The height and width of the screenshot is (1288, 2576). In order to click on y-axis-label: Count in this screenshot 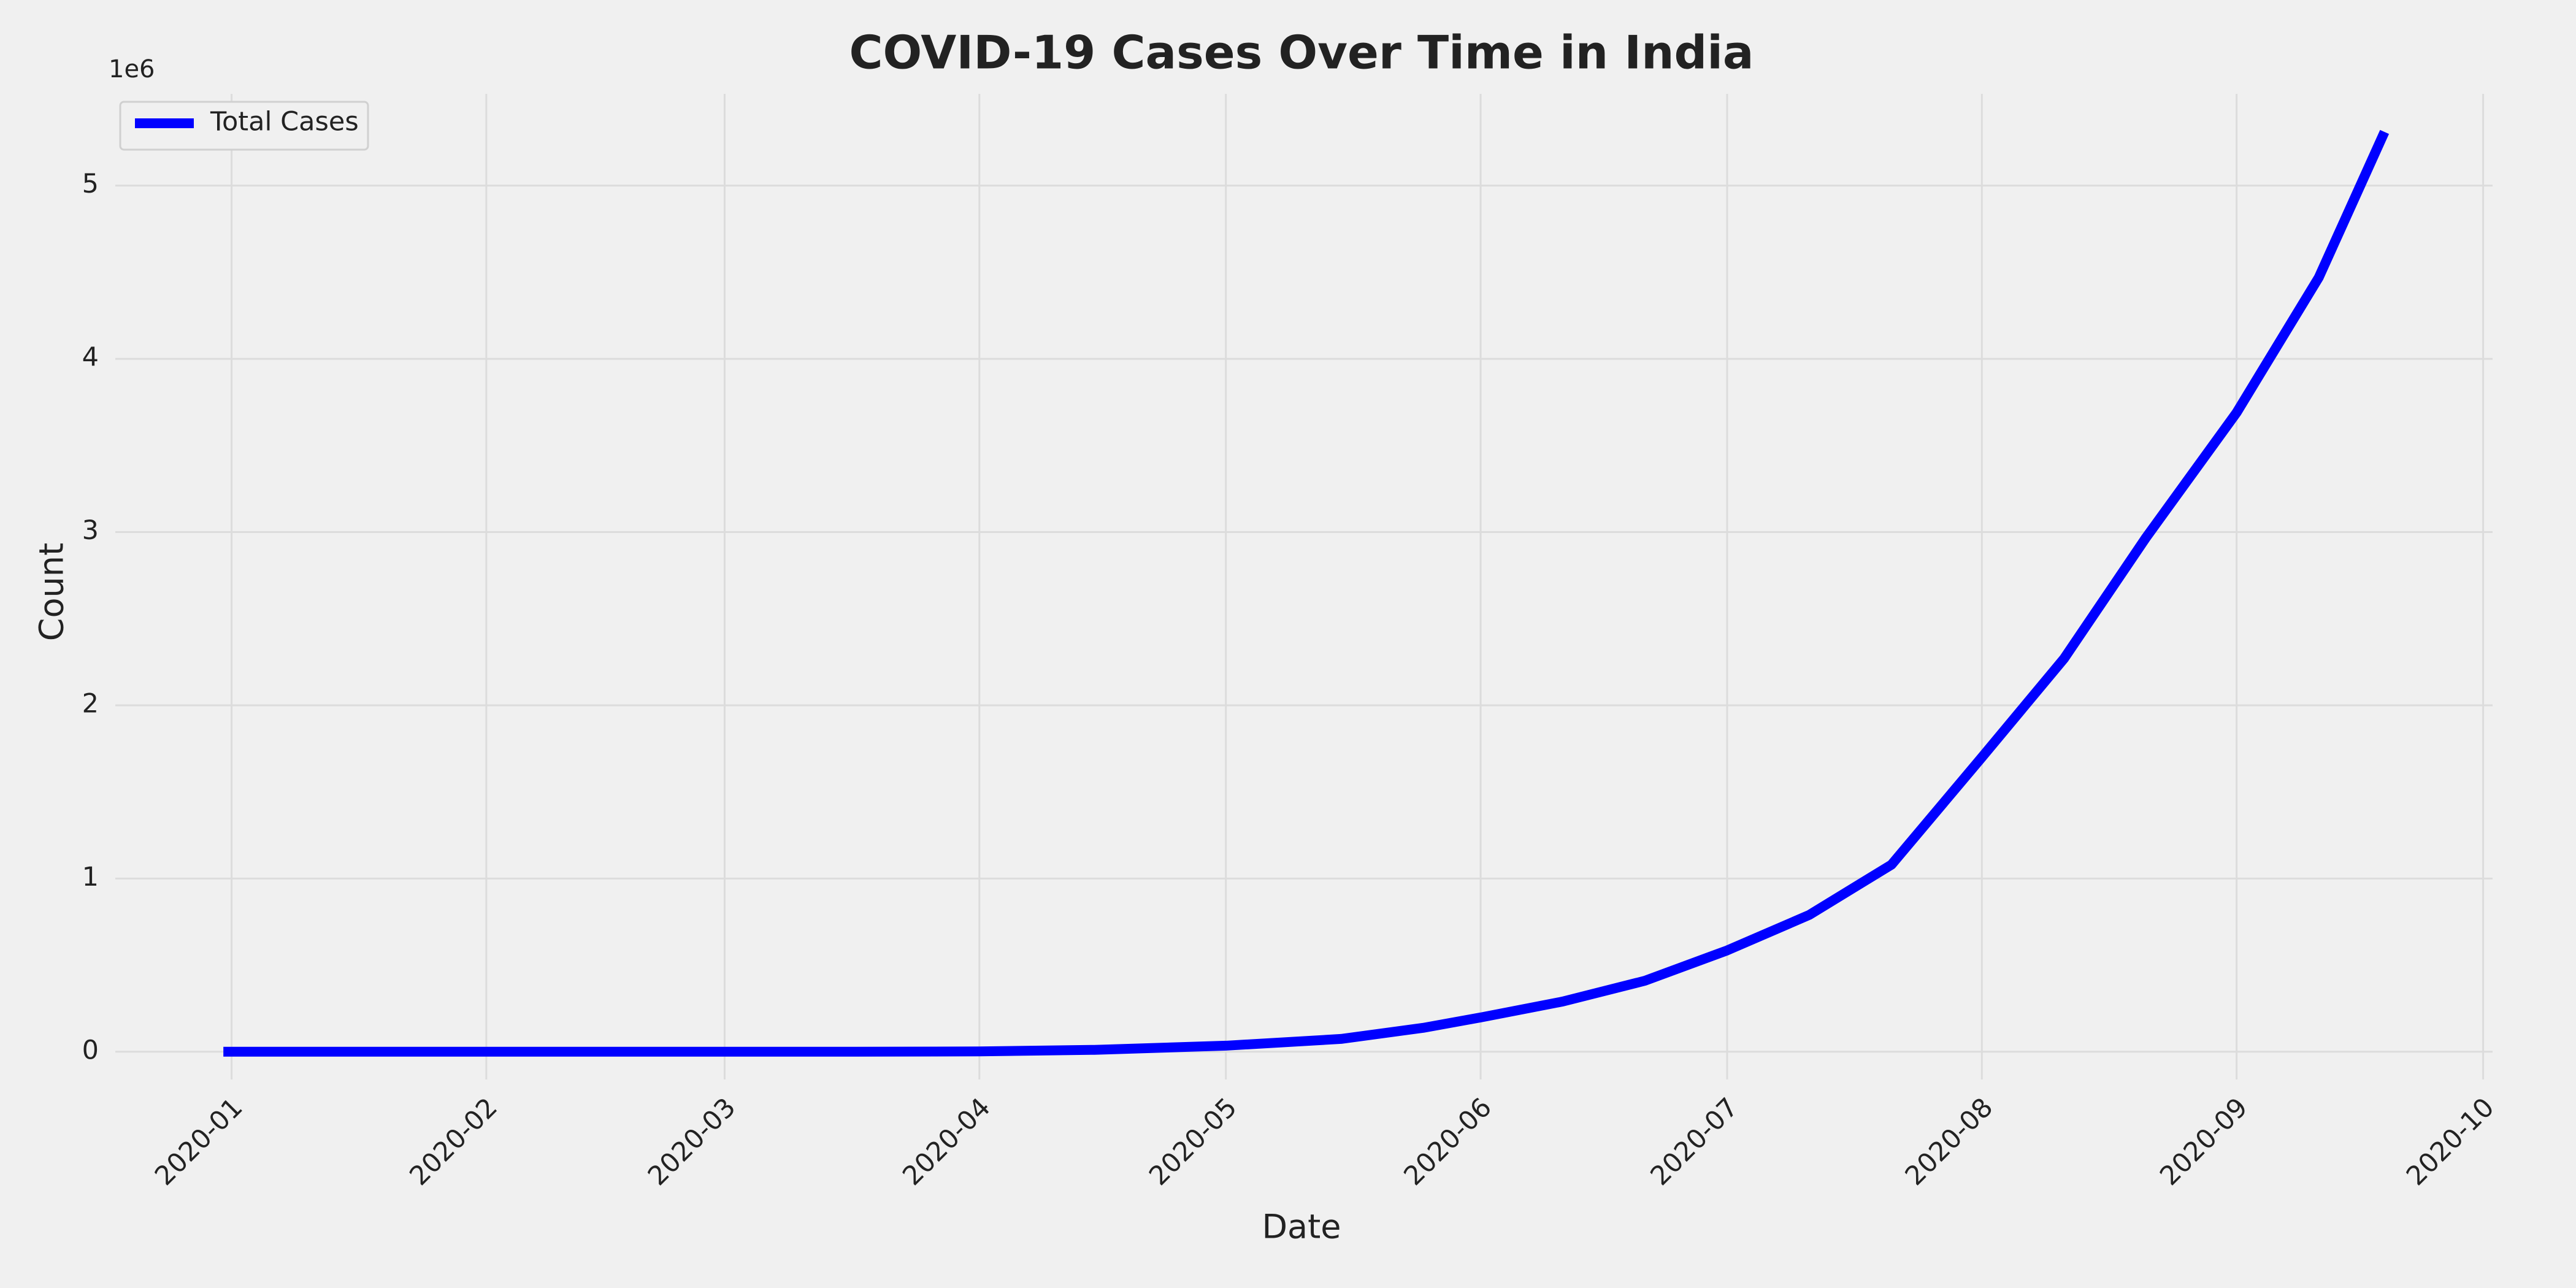, I will do `click(52, 592)`.